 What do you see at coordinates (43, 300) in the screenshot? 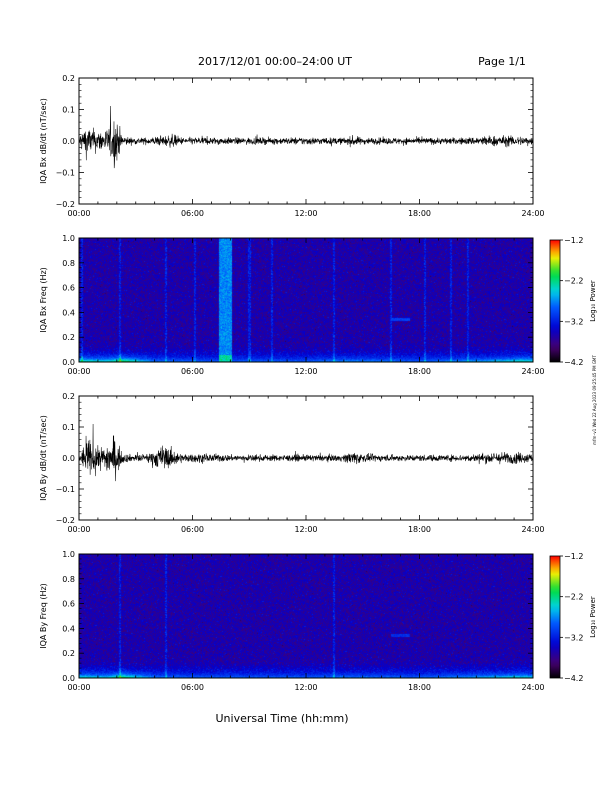
I see `y-axis-label: IQA Bx Freq (Hz)` at bounding box center [43, 300].